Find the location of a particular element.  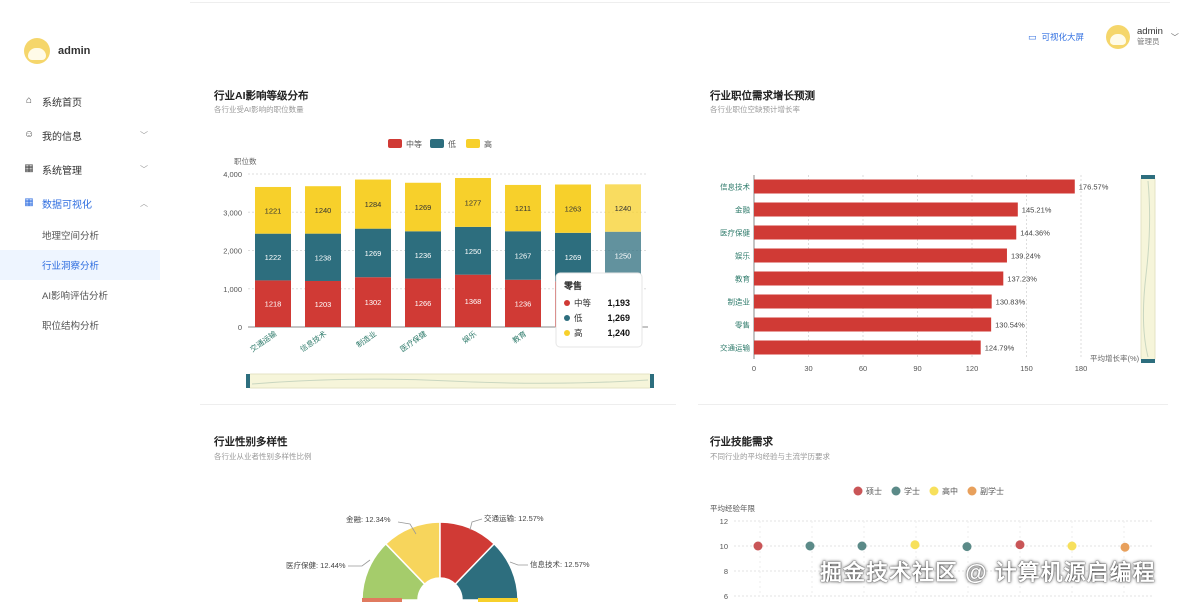

x-tick-label: 娱乐 is located at coordinates (469, 336).